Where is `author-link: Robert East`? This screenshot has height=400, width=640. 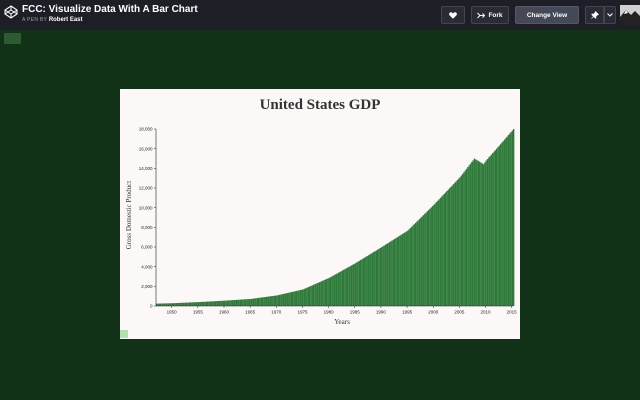
author-link: Robert East is located at coordinates (65, 20).